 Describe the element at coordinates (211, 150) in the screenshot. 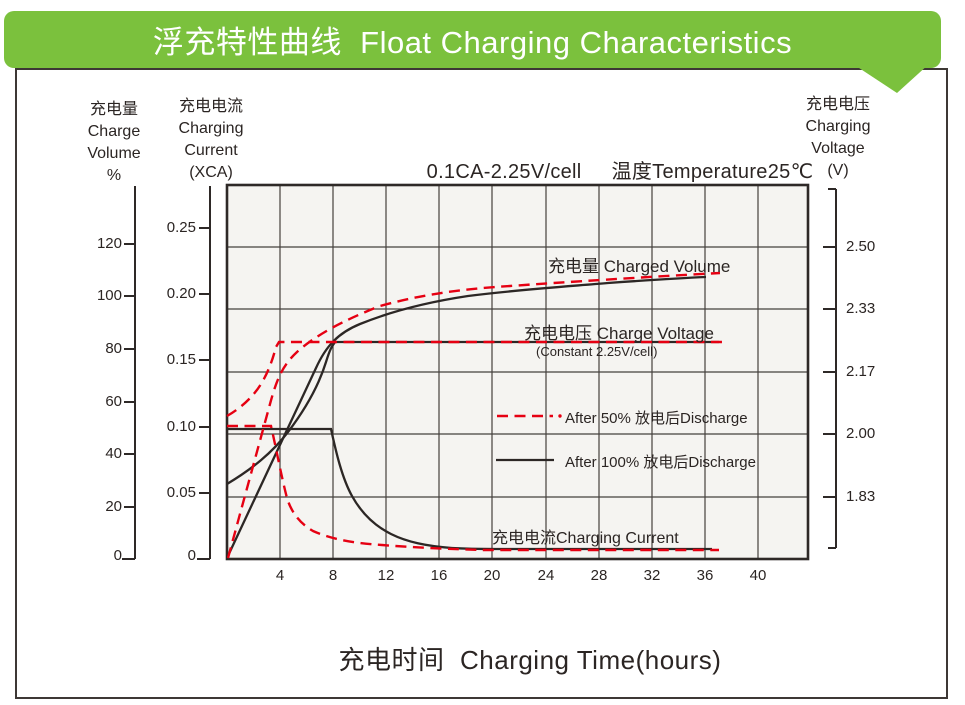

I see `current-header-line-2: Current` at that location.